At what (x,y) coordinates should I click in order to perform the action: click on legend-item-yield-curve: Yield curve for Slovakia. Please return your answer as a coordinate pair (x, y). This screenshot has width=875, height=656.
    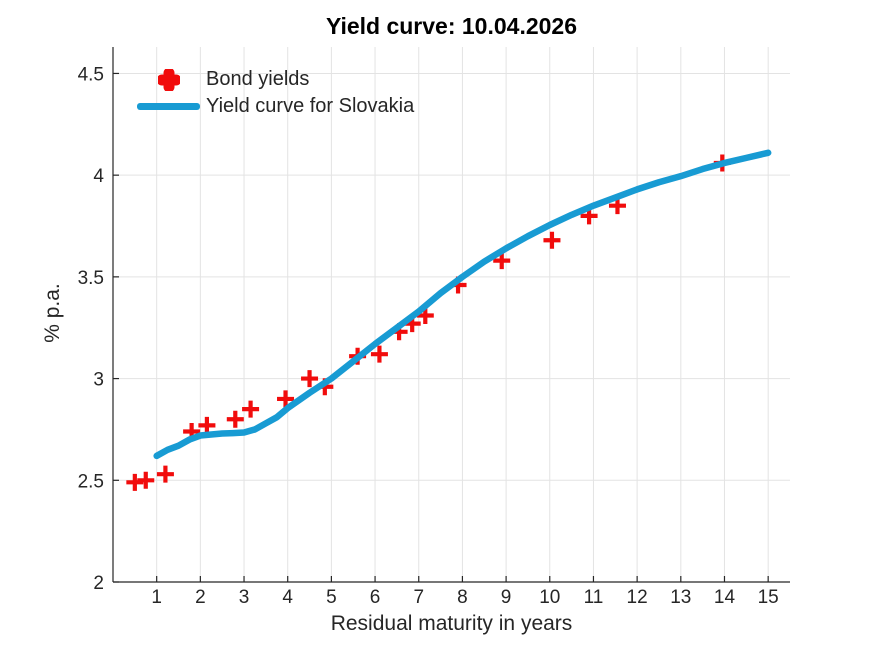
    Looking at the image, I should click on (275, 106).